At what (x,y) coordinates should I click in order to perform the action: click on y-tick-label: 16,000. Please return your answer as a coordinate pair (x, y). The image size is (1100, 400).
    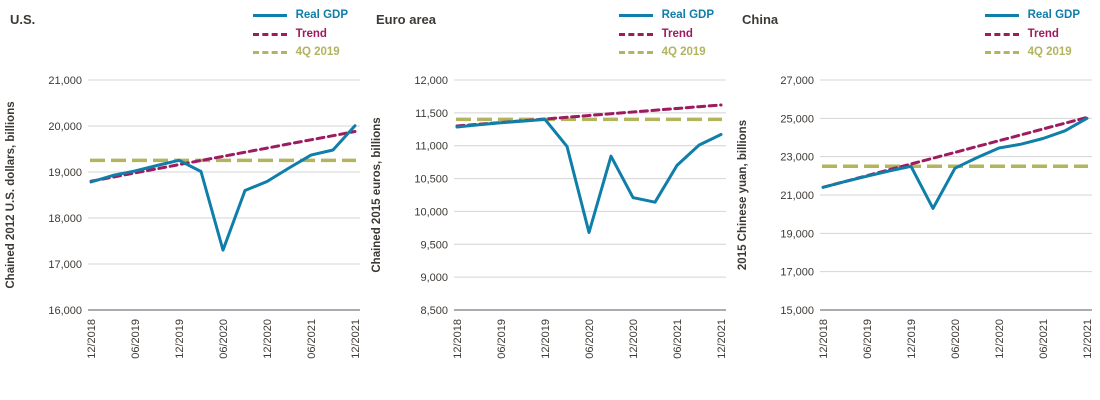
    Looking at the image, I should click on (65, 311).